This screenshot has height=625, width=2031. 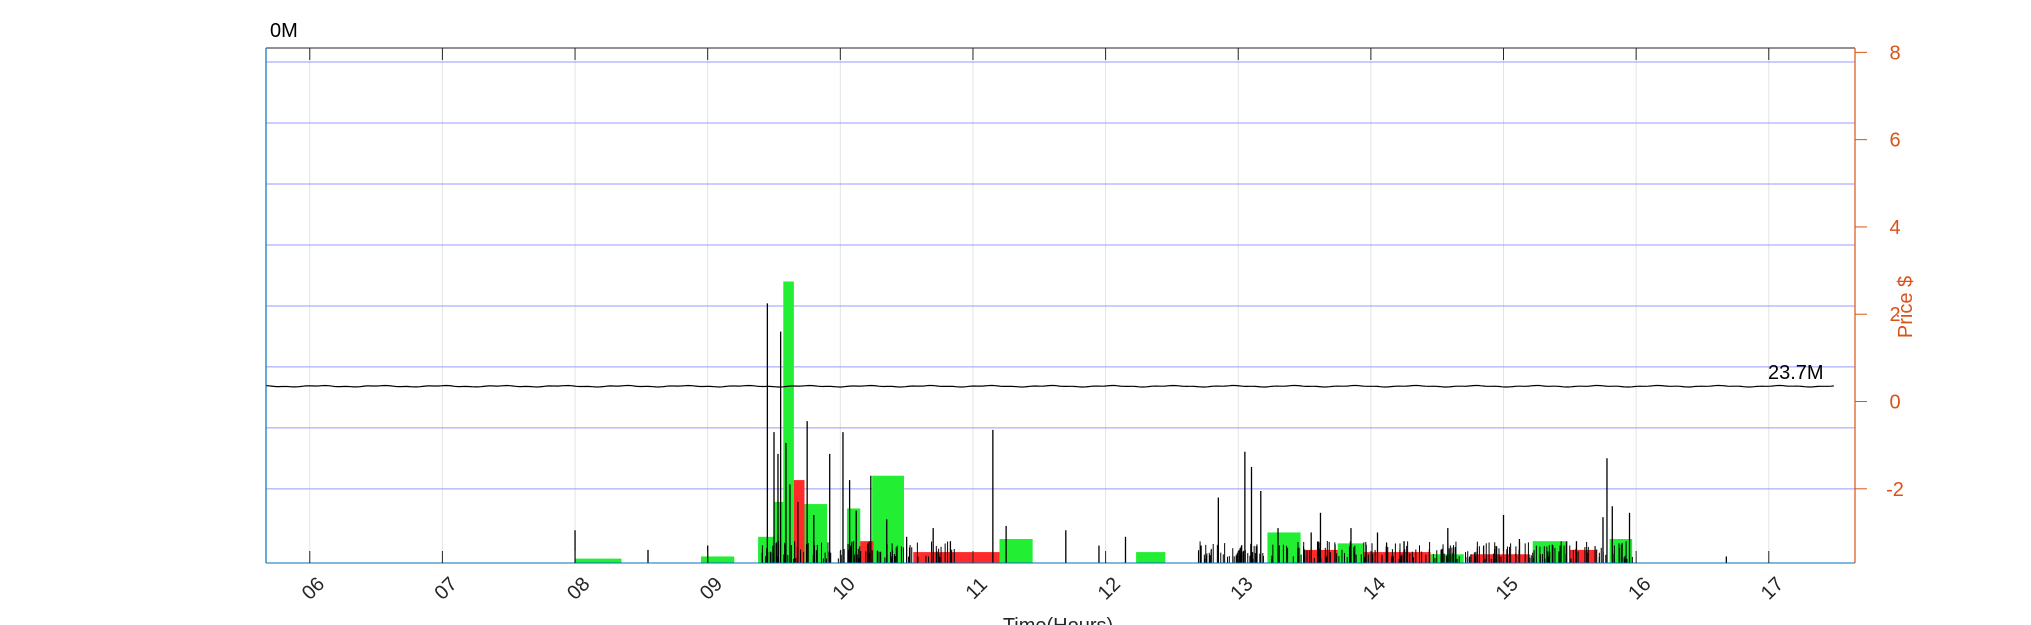 I want to click on x-tick-label: 17, so click(x=1772, y=588).